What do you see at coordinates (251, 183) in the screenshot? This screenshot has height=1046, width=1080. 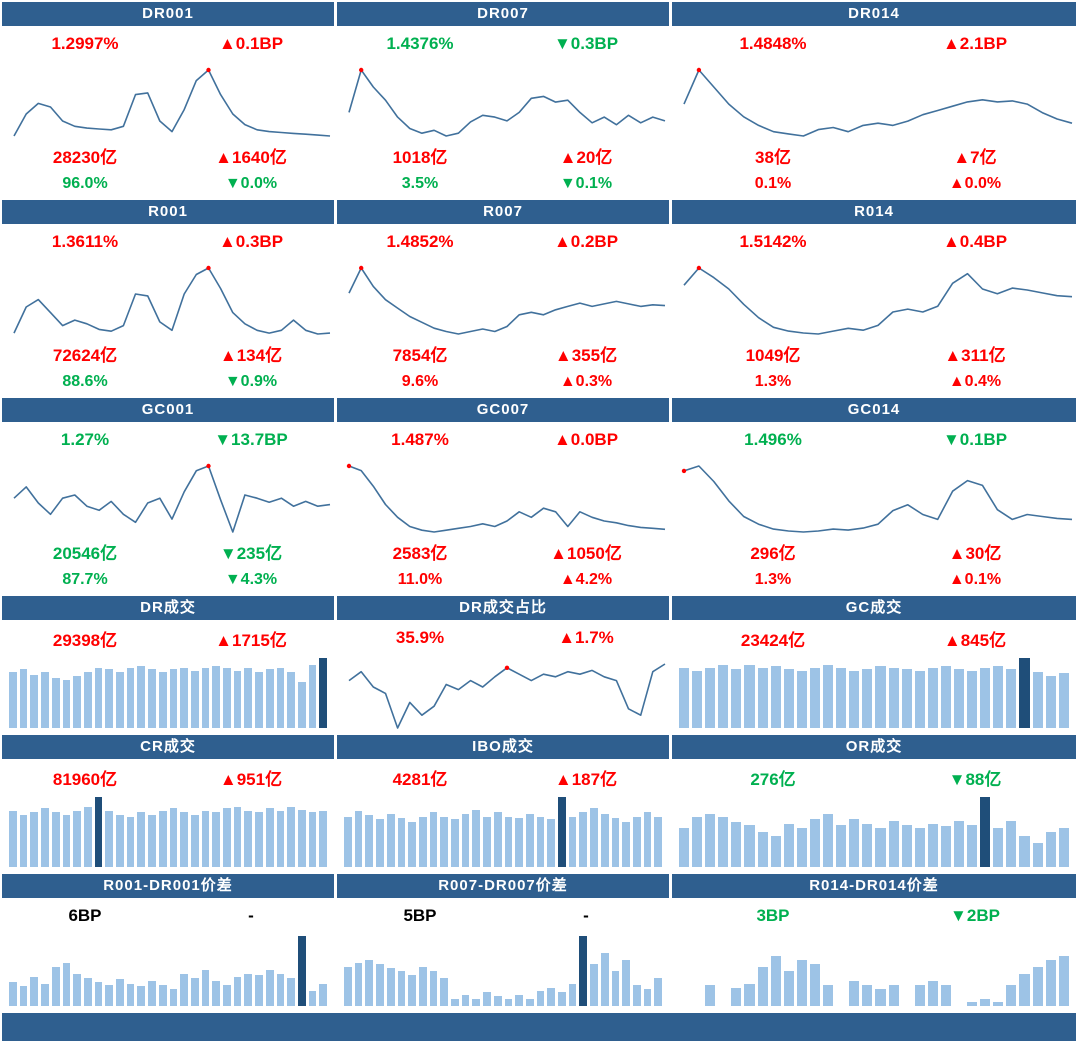 I see `share-change: ▼0.0%` at bounding box center [251, 183].